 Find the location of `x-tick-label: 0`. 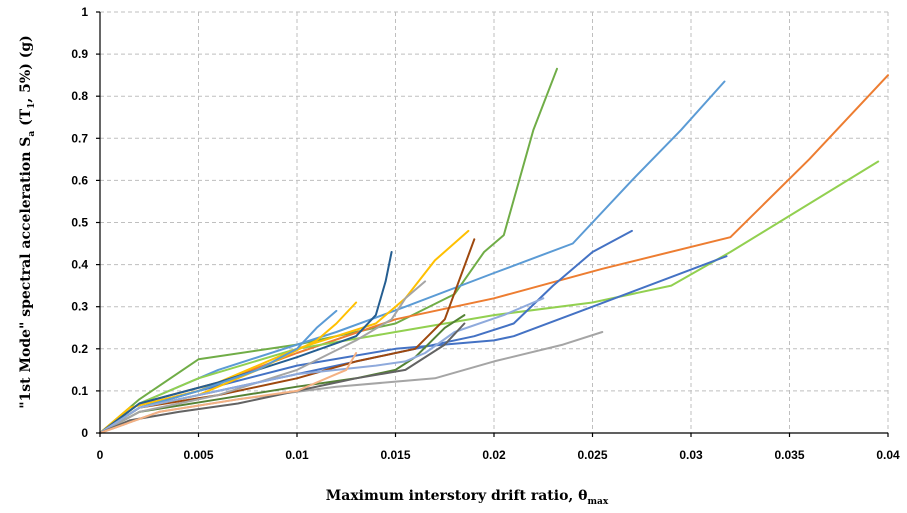

x-tick-label: 0 is located at coordinates (100, 455).